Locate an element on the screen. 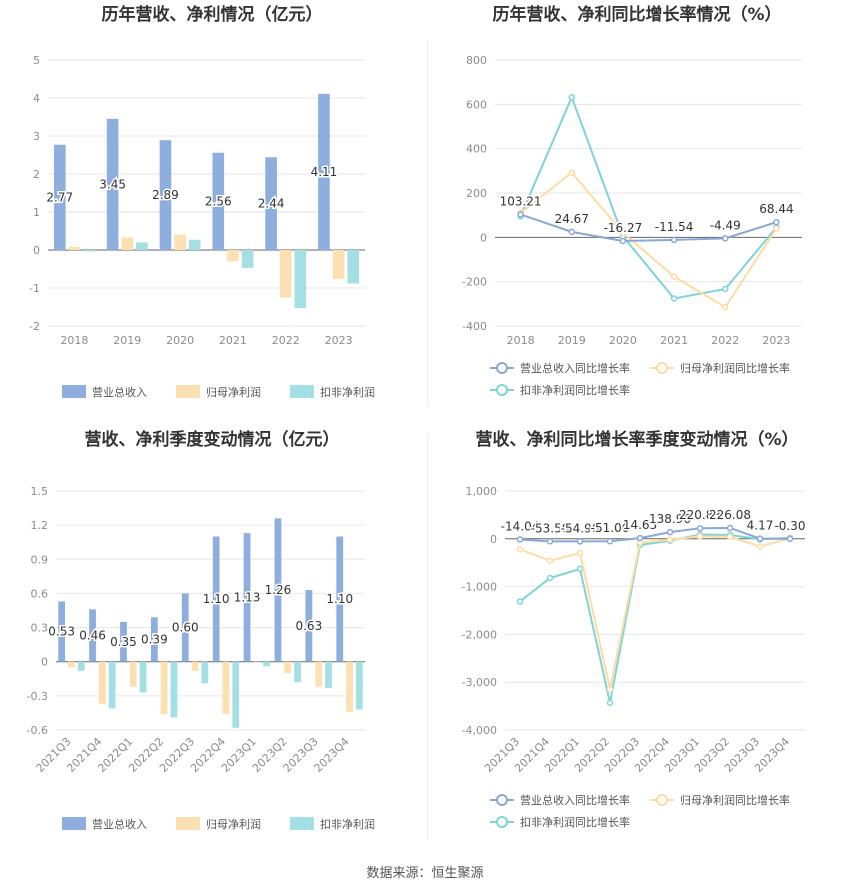  point-value-label: -4.49 is located at coordinates (725, 225).